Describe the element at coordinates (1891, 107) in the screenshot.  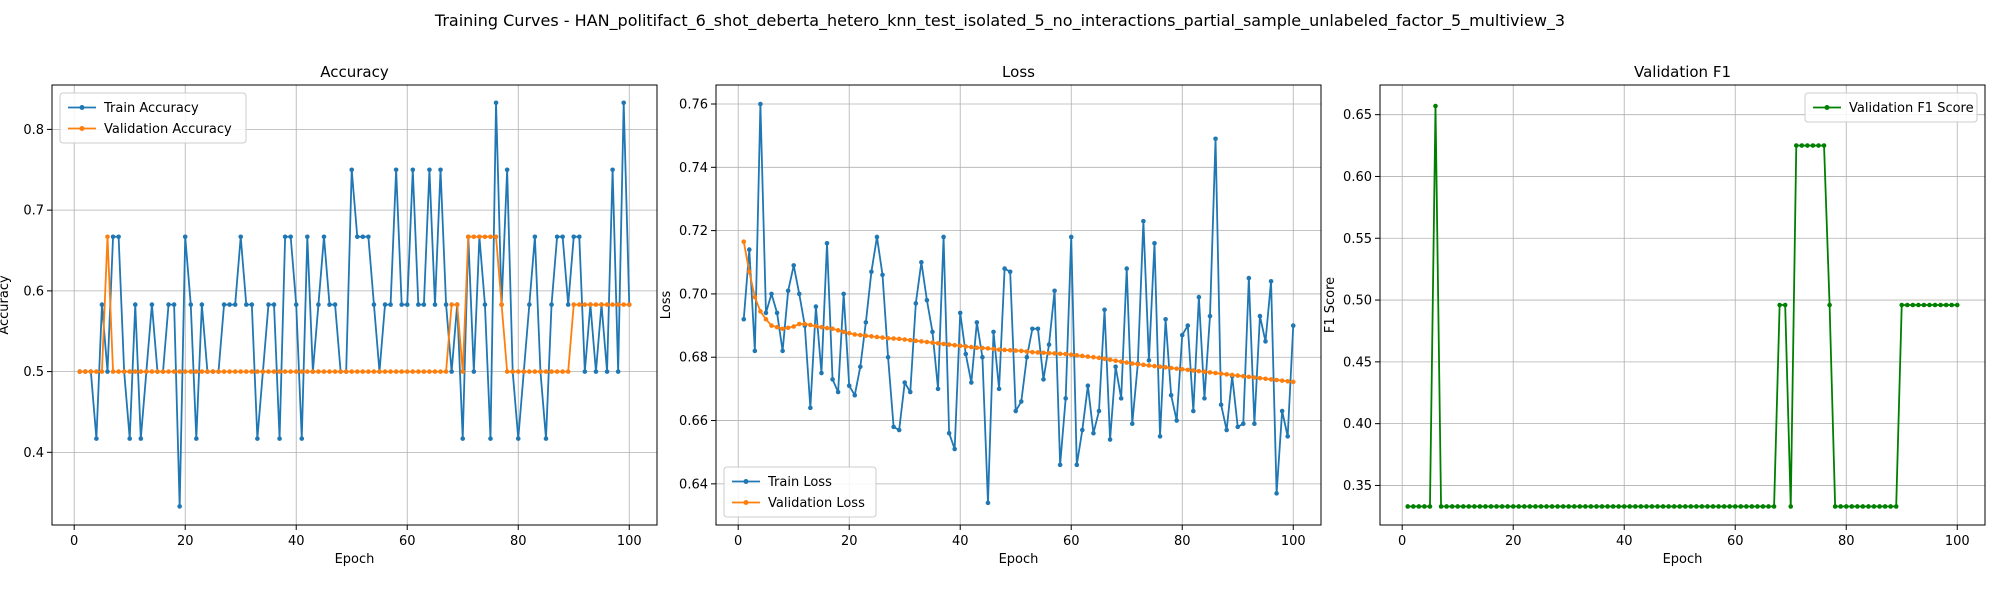
I see `legend-box` at that location.